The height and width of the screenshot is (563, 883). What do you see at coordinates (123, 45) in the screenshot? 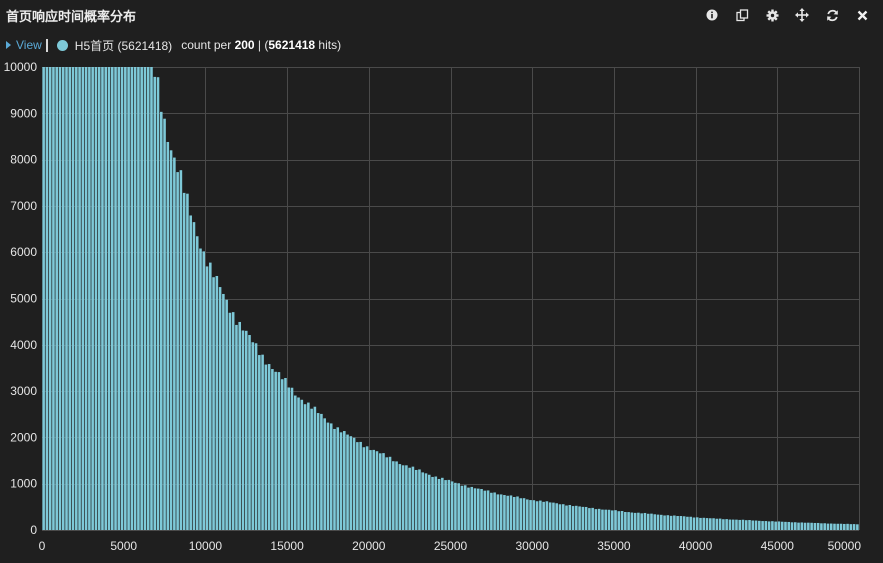
I see `legend-series-label: H5首页 (5621418)` at bounding box center [123, 45].